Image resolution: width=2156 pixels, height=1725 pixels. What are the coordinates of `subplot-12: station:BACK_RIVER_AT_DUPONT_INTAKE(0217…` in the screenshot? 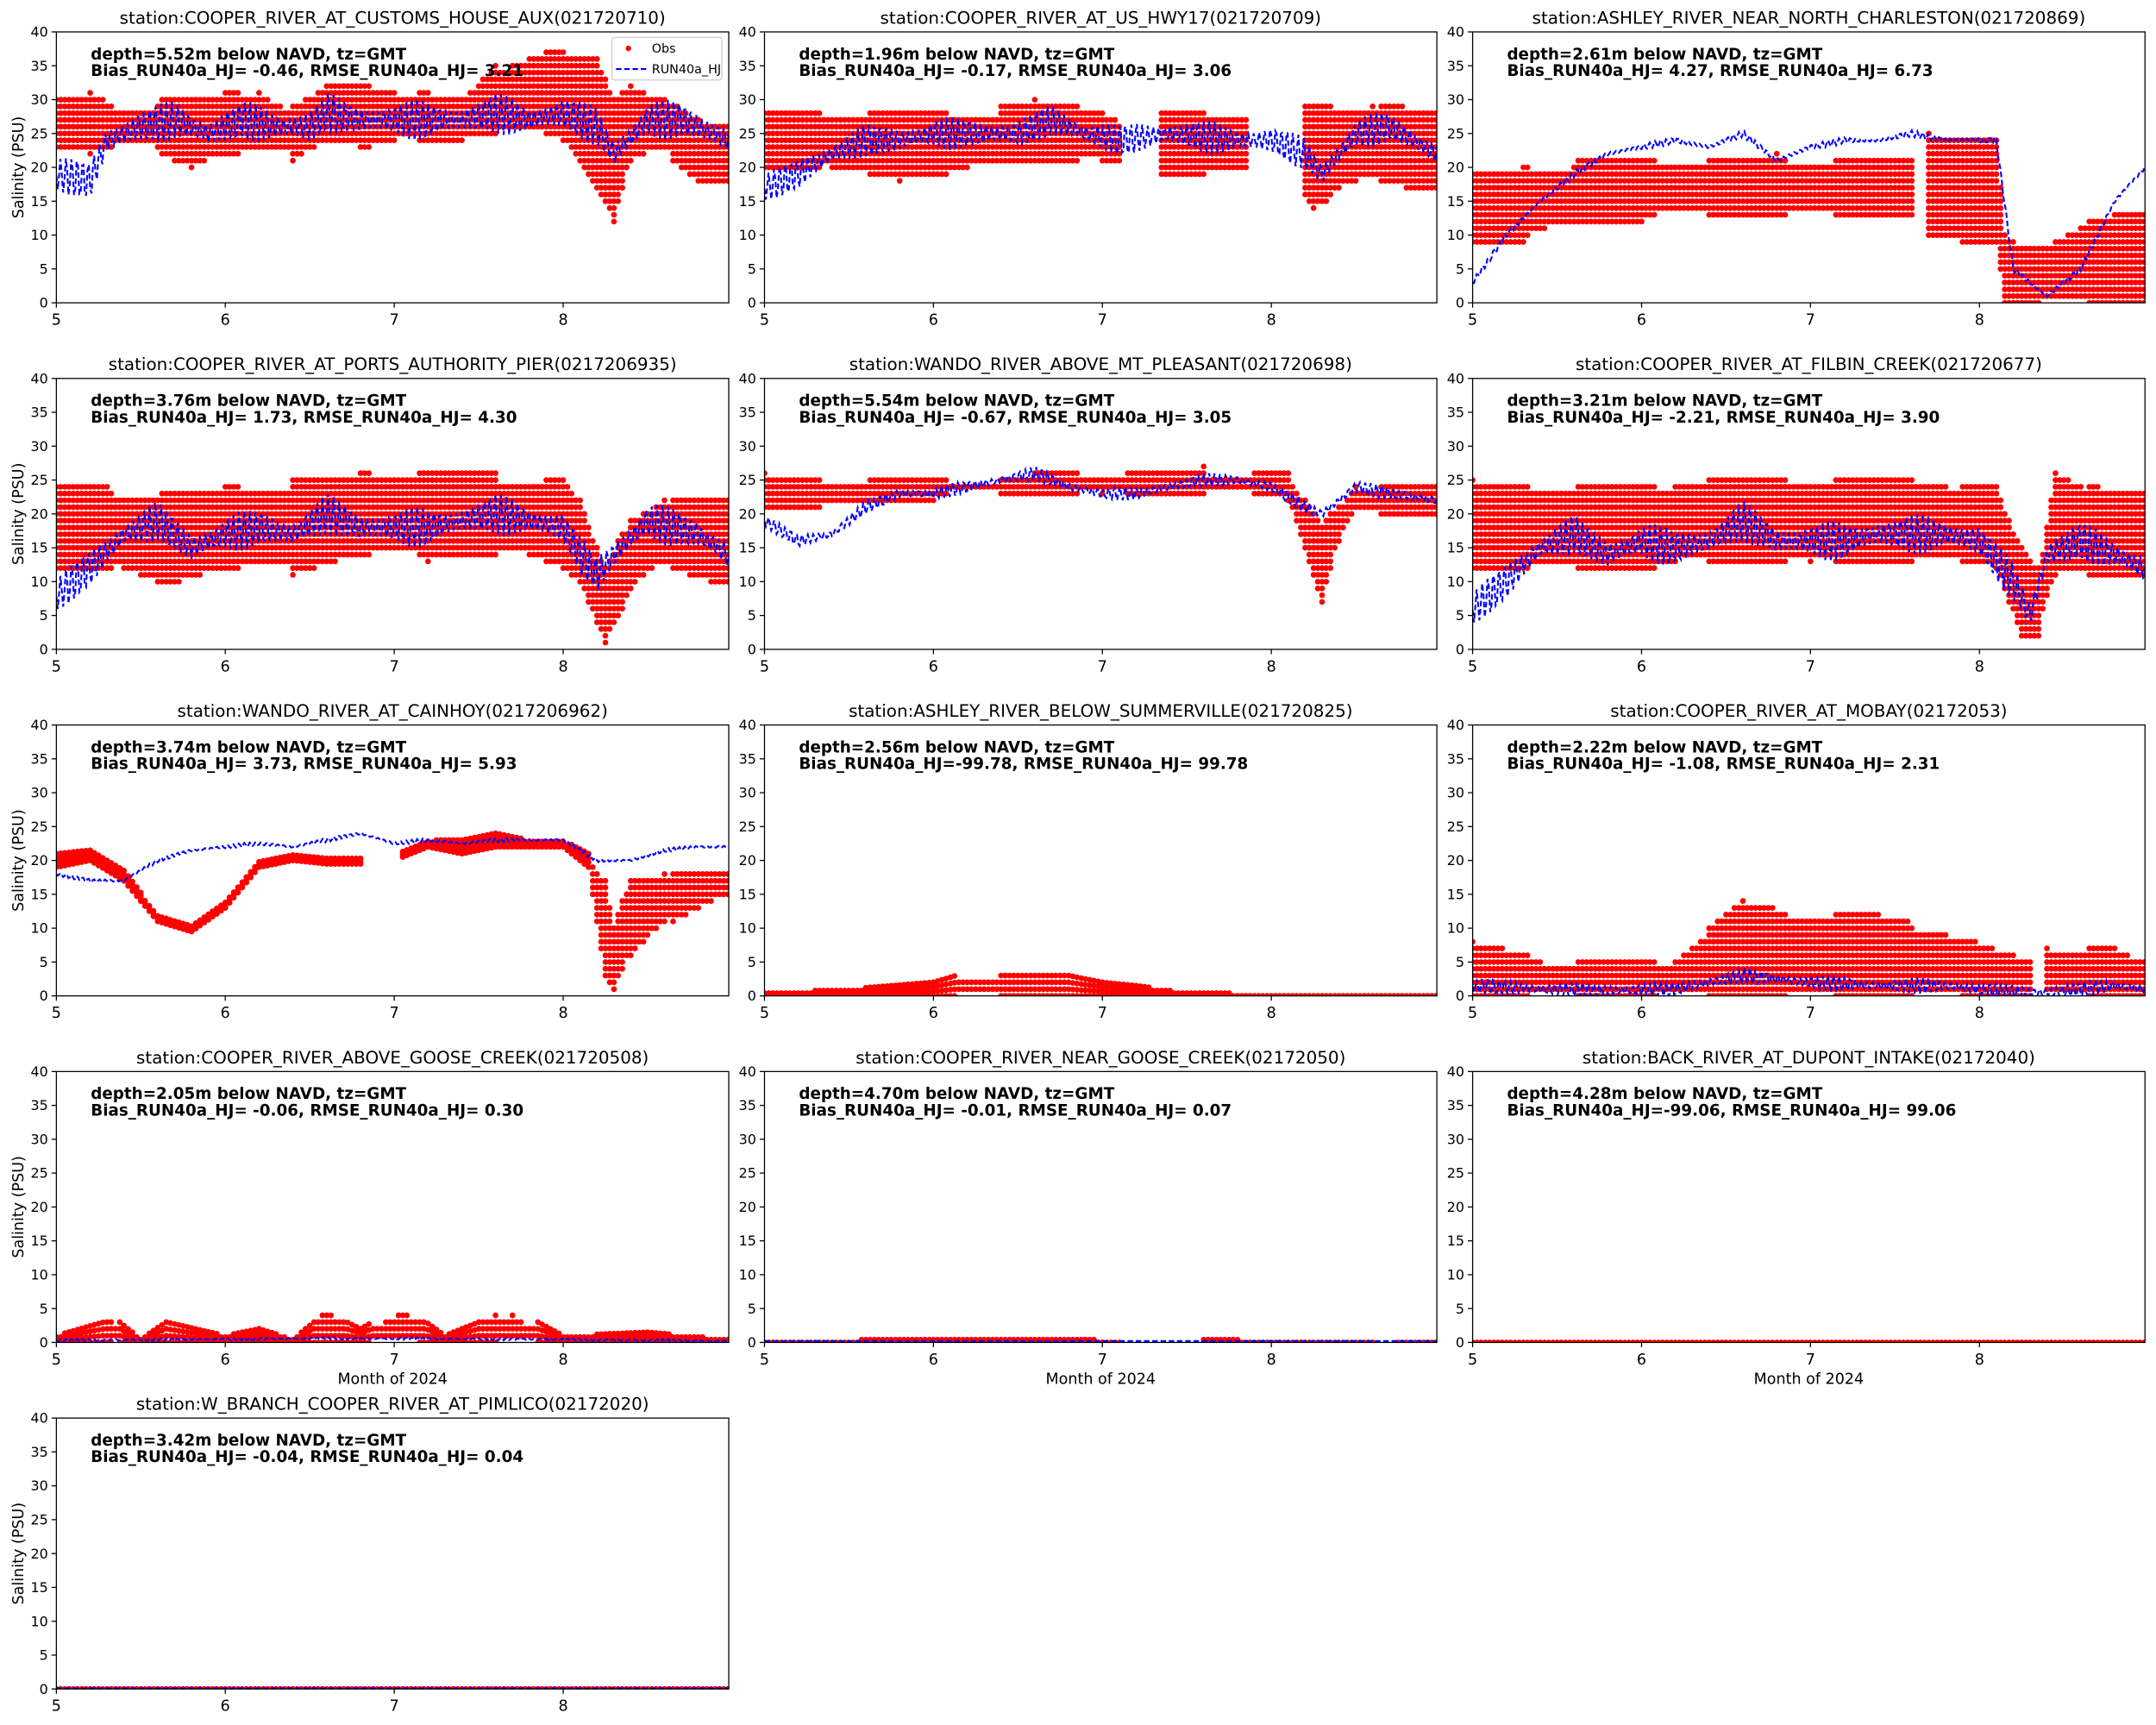 It's located at (1796, 1218).